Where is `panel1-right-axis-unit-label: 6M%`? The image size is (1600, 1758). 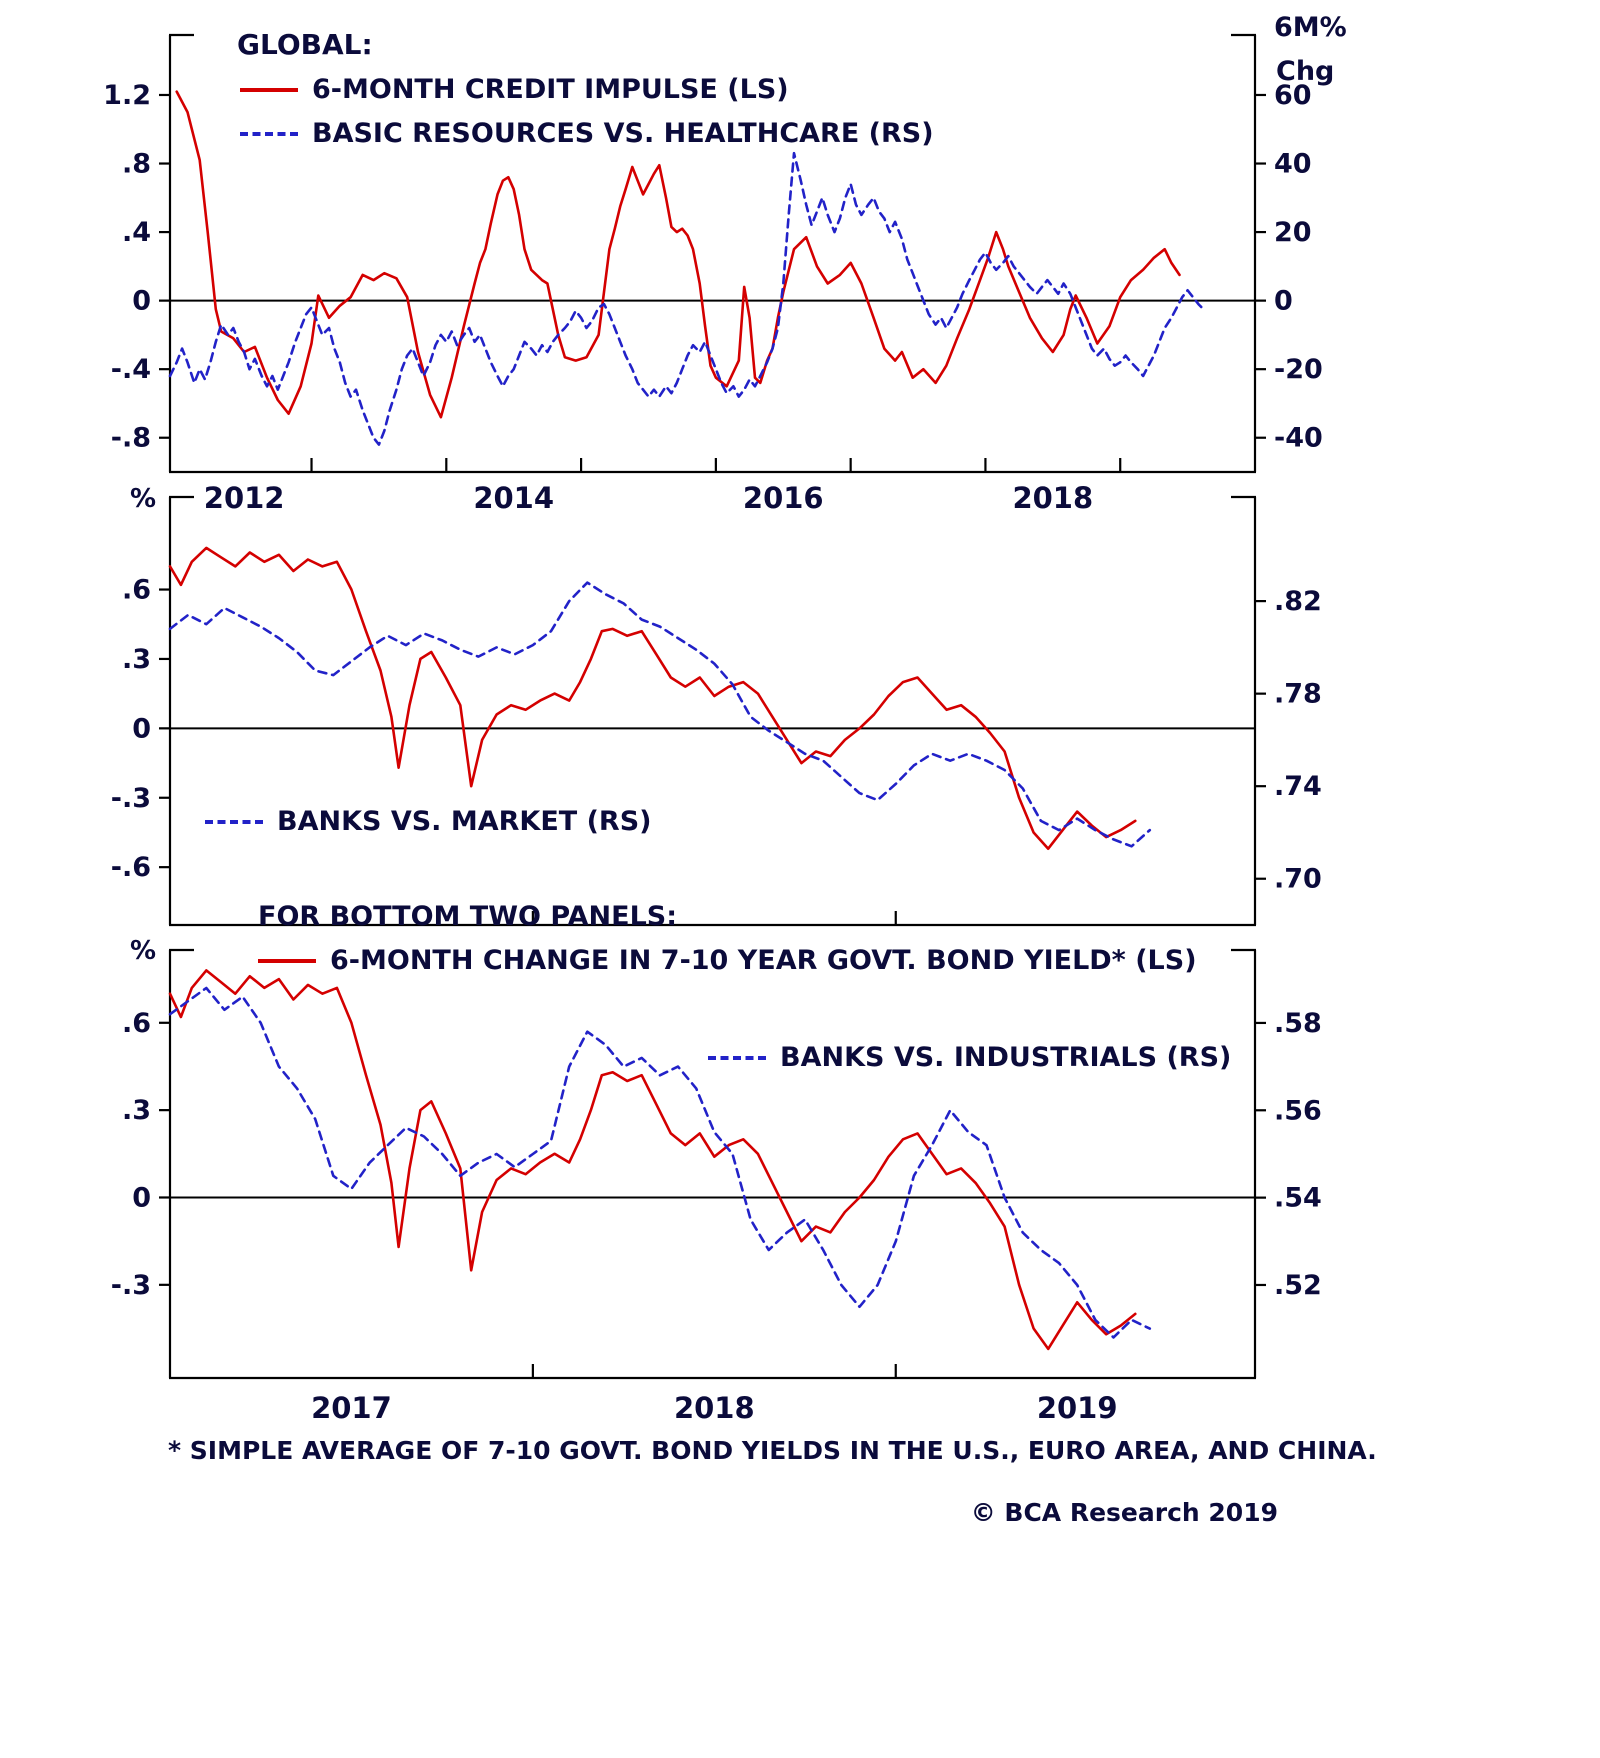
panel1-right-axis-unit-label: 6M% is located at coordinates (1310, 27).